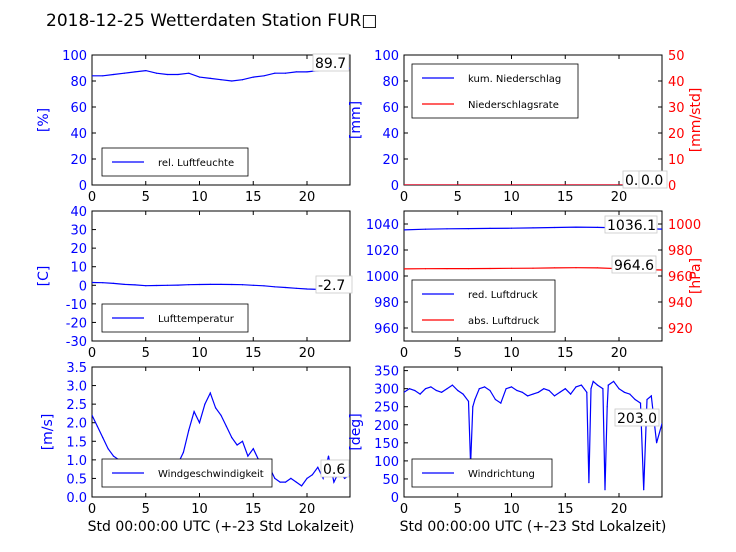 Image resolution: width=736 pixels, height=552 pixels. I want to click on legend-box, so click(495, 91).